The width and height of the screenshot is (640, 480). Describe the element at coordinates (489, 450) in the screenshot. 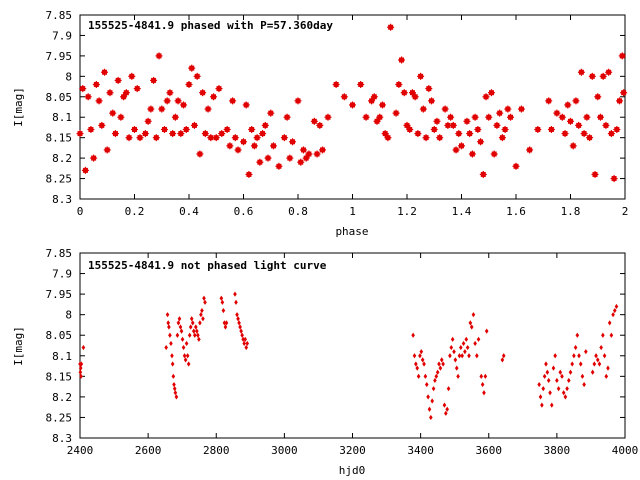

I see `unphased-xtick-label: 3600` at that location.